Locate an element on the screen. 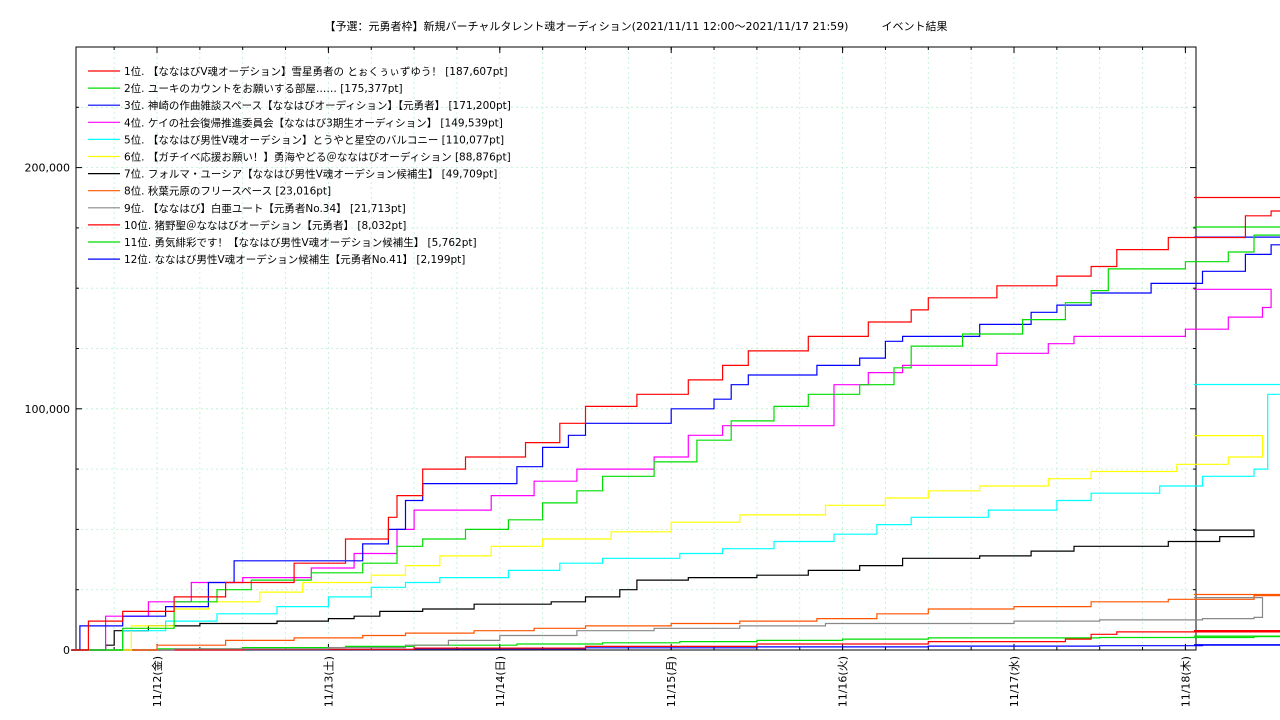  x-tick-label: 11/18(木) is located at coordinates (1185, 681).